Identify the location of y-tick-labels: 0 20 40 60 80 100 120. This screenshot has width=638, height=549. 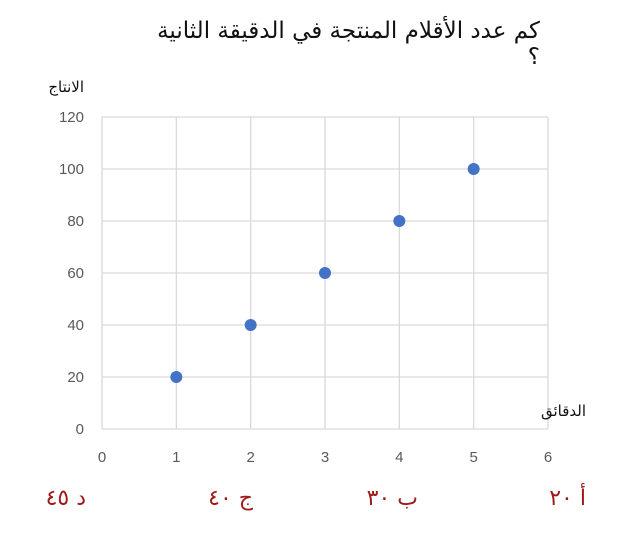
(71, 273).